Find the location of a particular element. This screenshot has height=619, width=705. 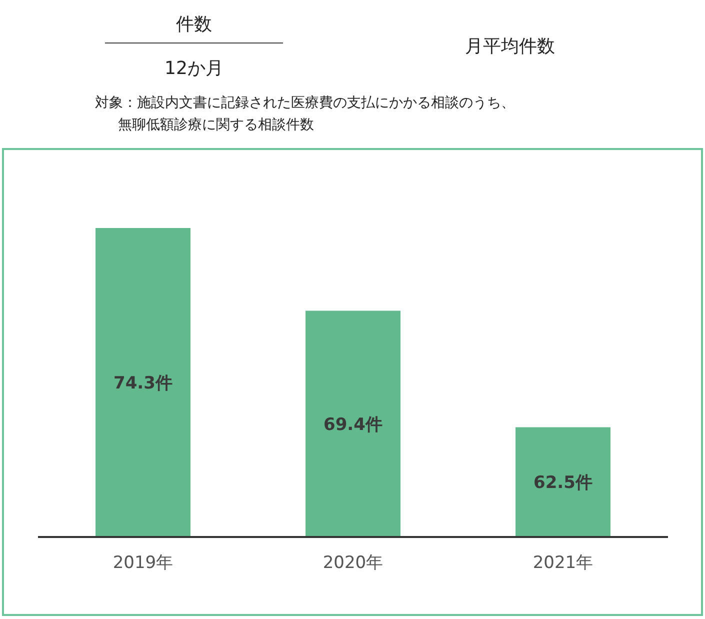

data-label: 74.3件 is located at coordinates (143, 384).